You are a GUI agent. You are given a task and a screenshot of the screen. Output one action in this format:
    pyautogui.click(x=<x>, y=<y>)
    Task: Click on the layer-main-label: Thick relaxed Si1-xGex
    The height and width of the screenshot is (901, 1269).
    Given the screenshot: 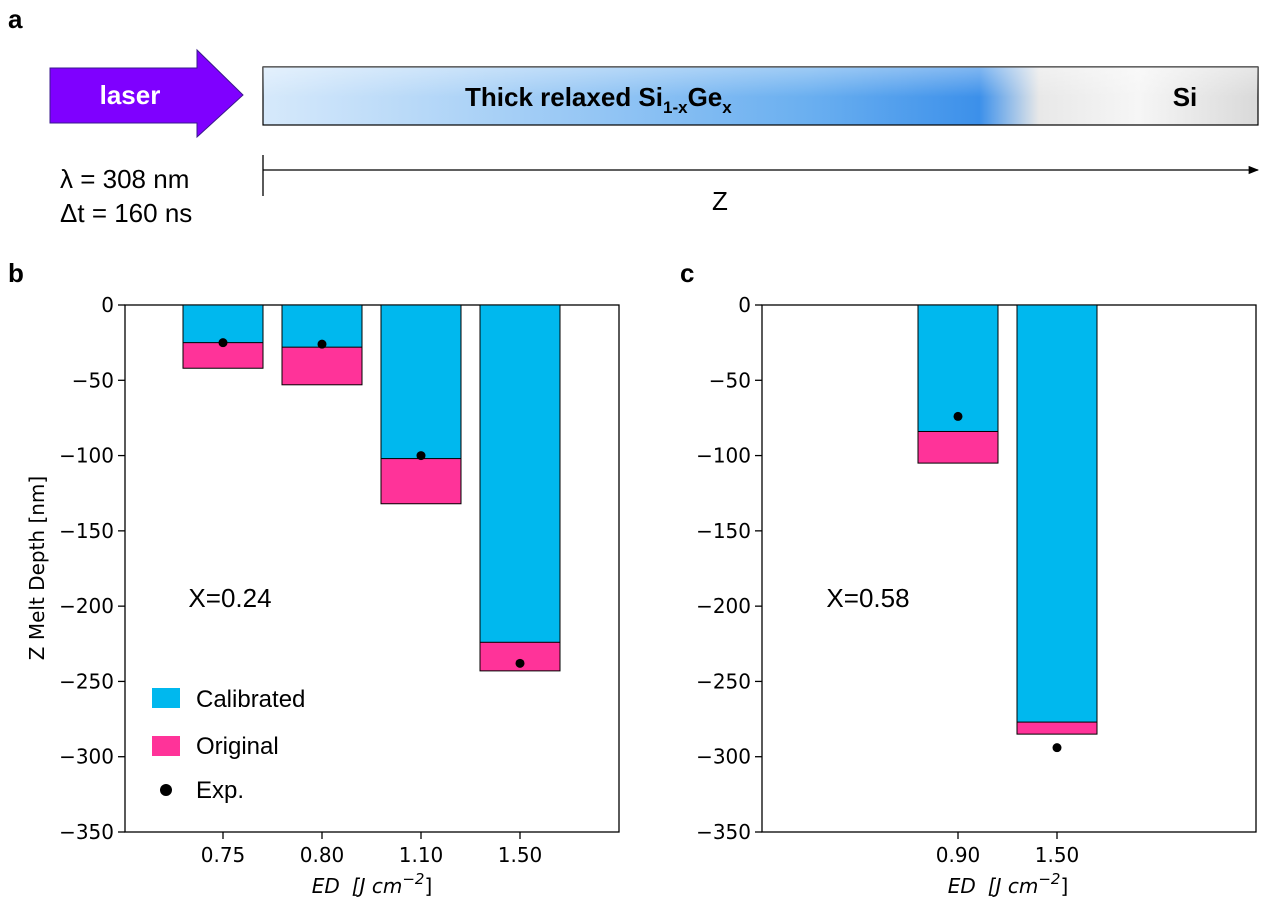 What is the action you would take?
    pyautogui.click(x=598, y=99)
    